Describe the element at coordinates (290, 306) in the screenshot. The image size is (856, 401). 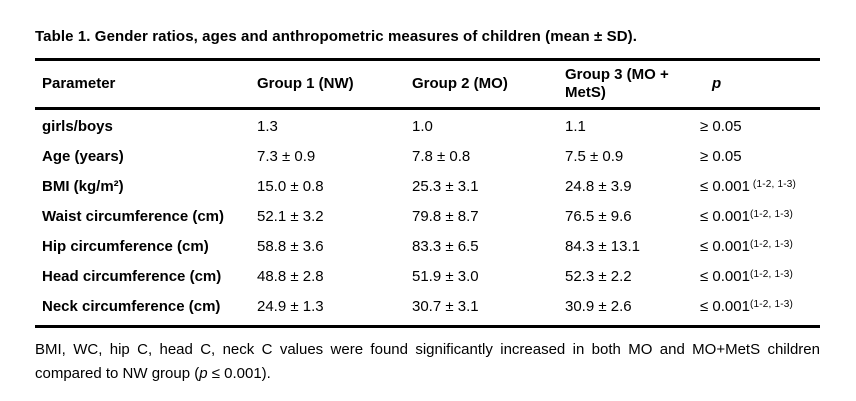
I see `cell-group1: 24.9 ± 1.3` at that location.